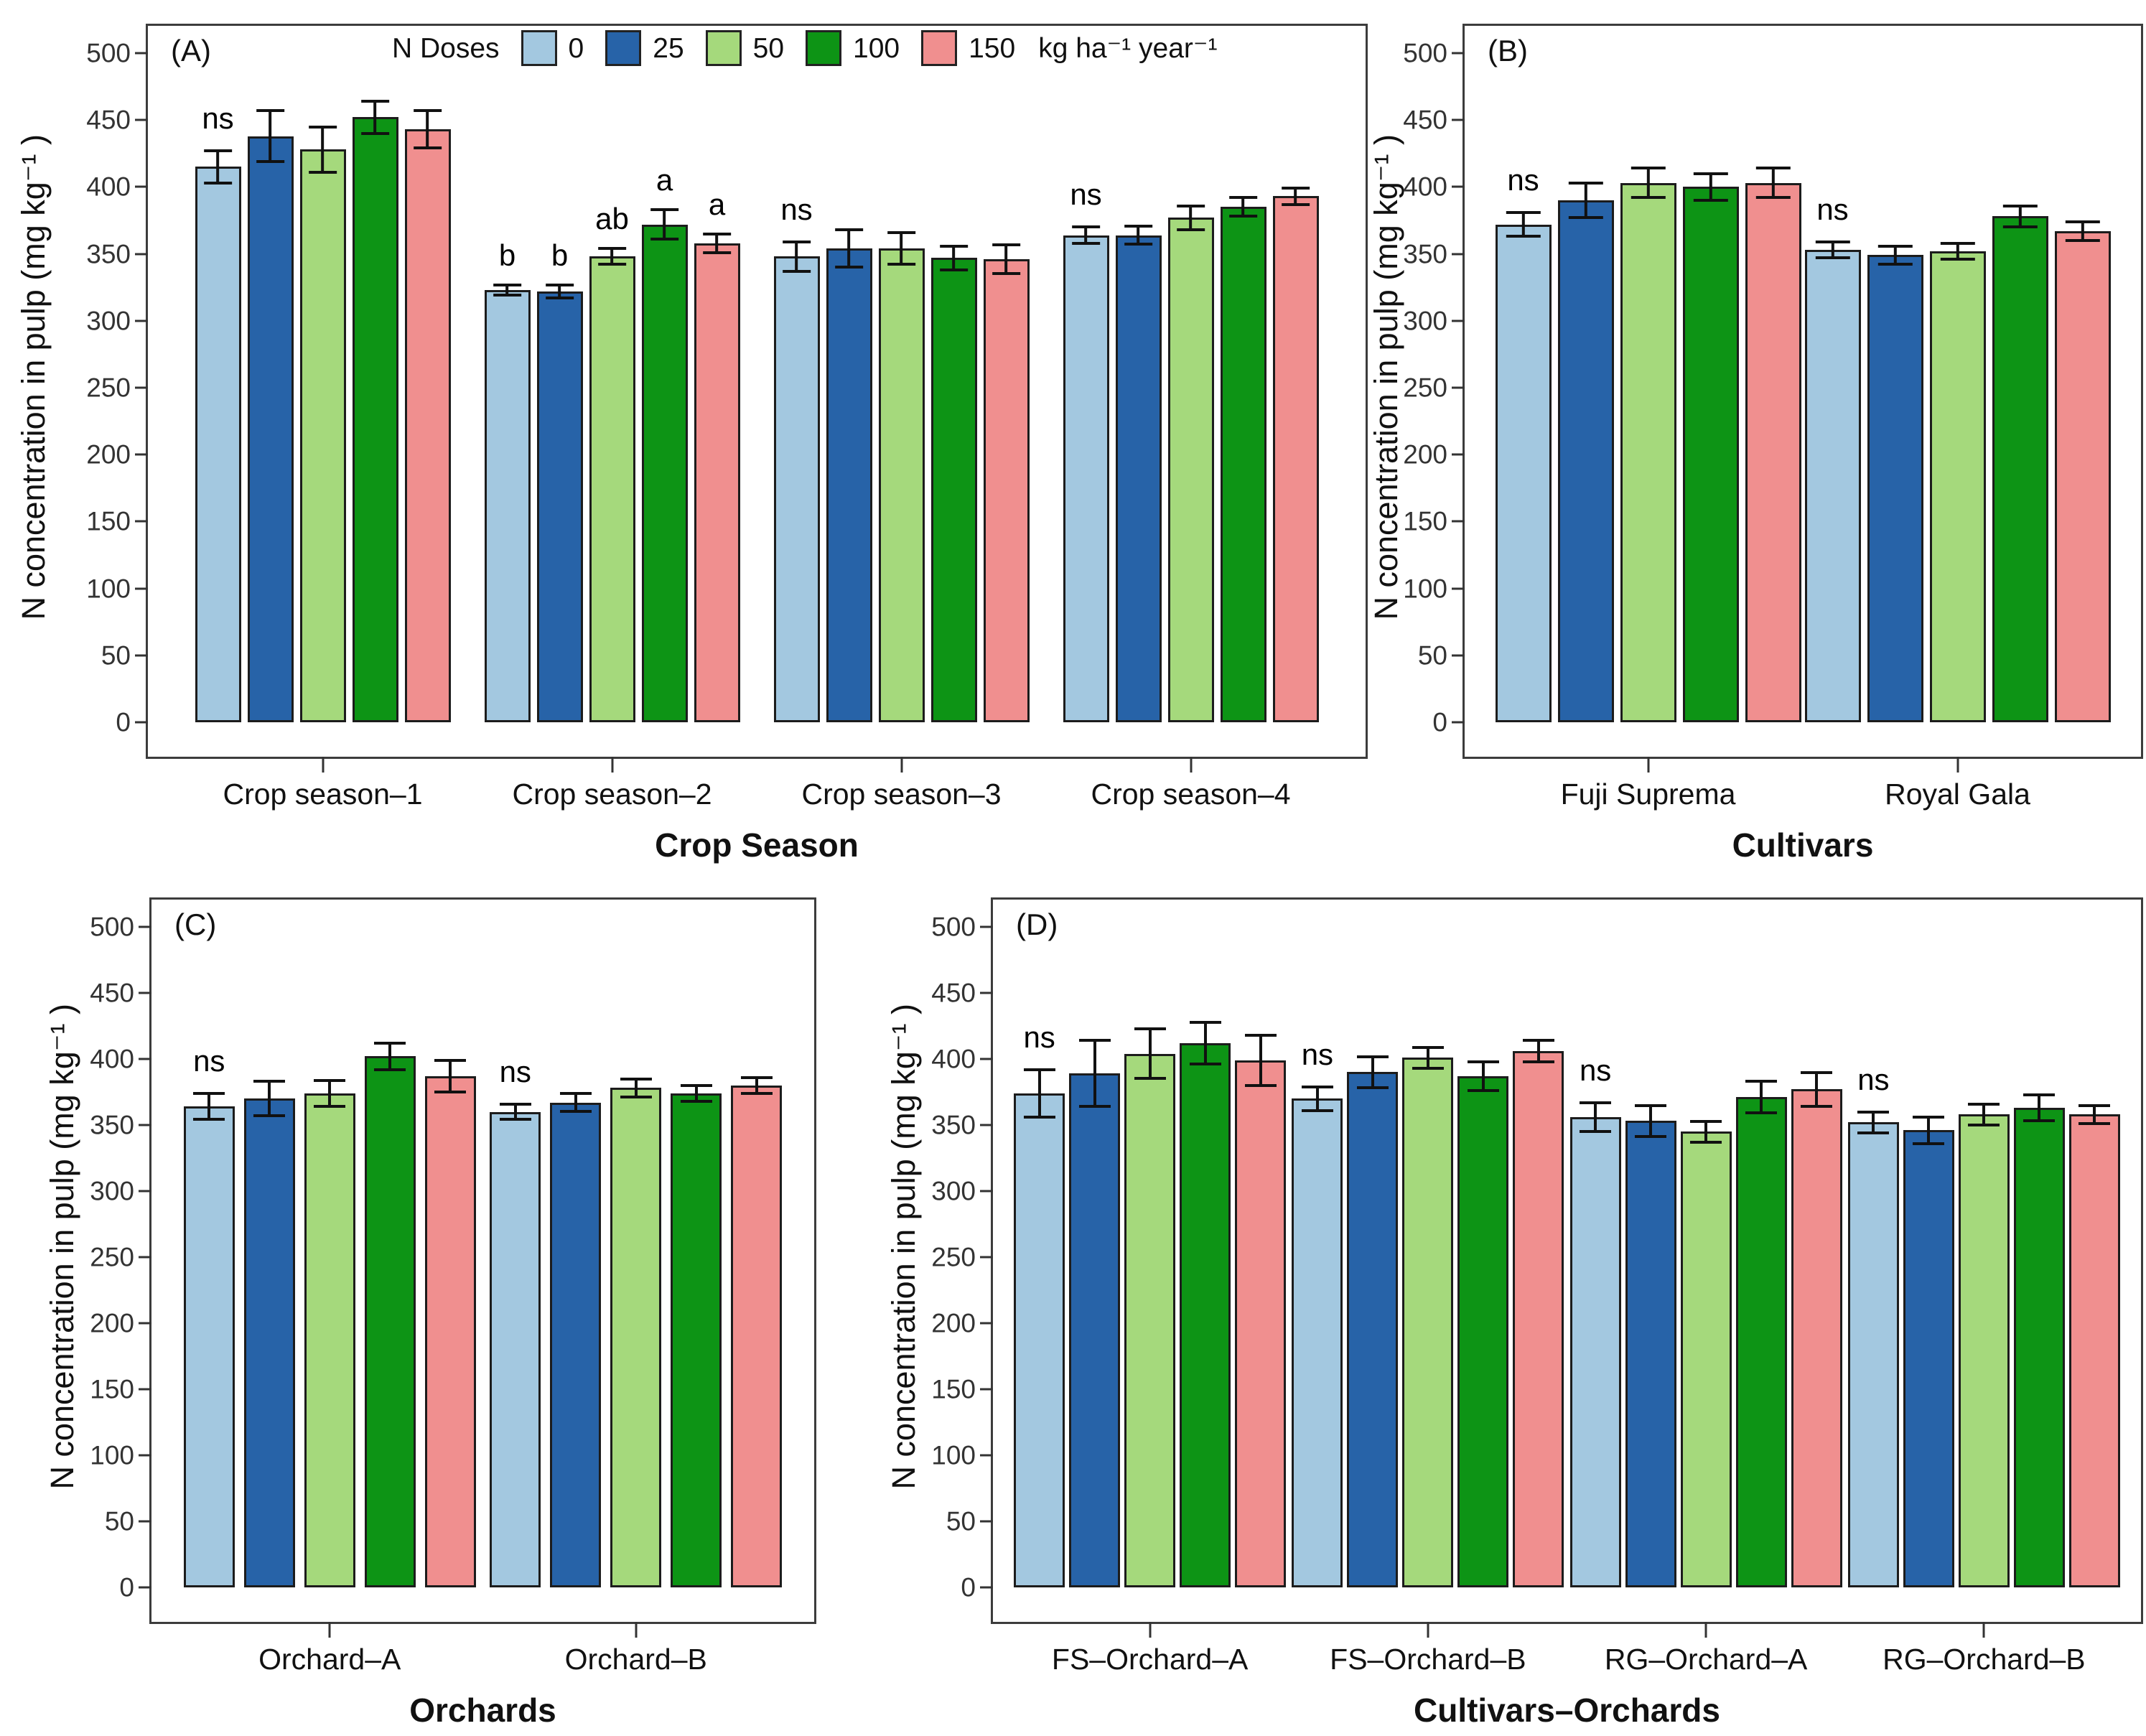  I want to click on x-tick-label: Crop season–4, so click(1191, 794).